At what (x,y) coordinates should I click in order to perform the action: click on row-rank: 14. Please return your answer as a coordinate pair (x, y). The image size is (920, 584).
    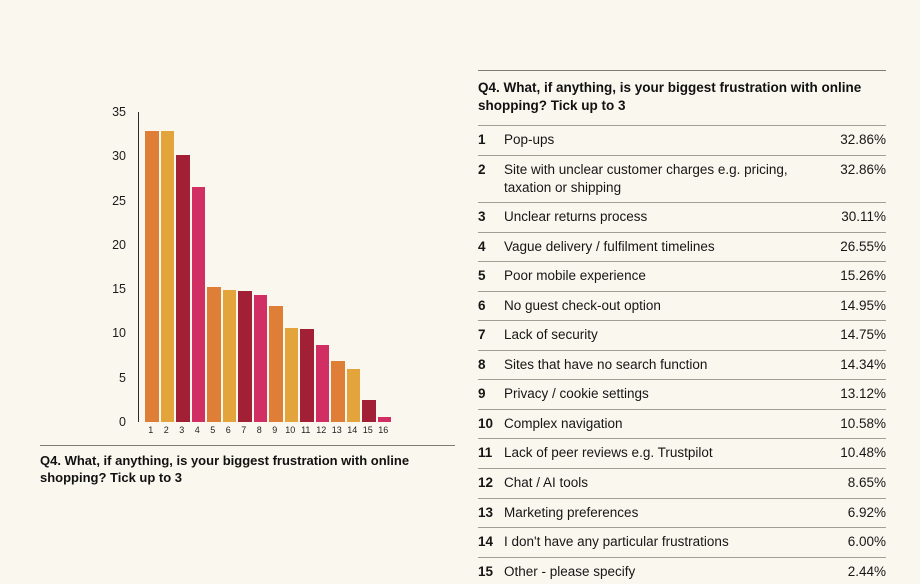
    Looking at the image, I should click on (486, 542).